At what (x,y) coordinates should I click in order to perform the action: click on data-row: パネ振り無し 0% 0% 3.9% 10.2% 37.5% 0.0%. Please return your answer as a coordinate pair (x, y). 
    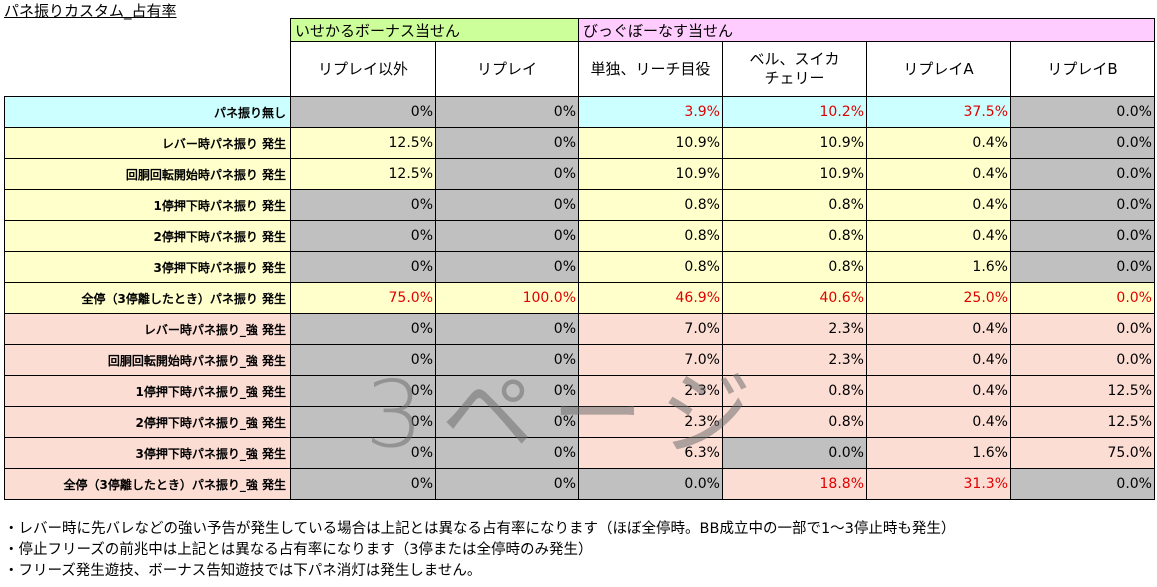
    Looking at the image, I should click on (579, 112).